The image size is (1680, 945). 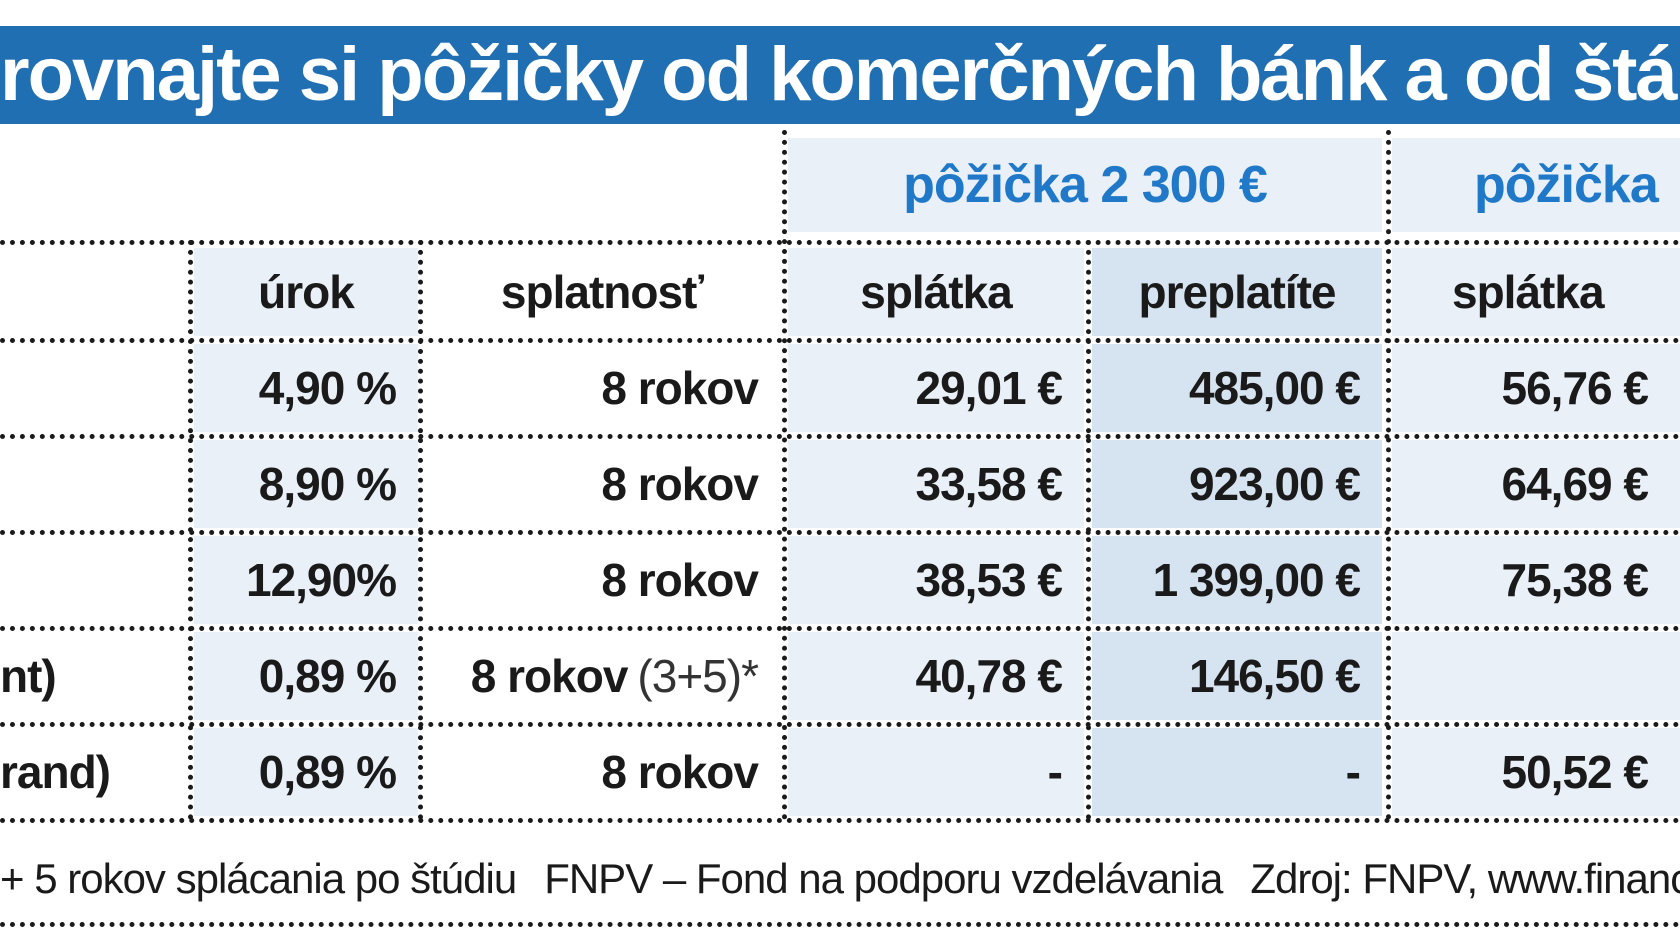 I want to click on row-3-urok: 12,90%, so click(x=306, y=580).